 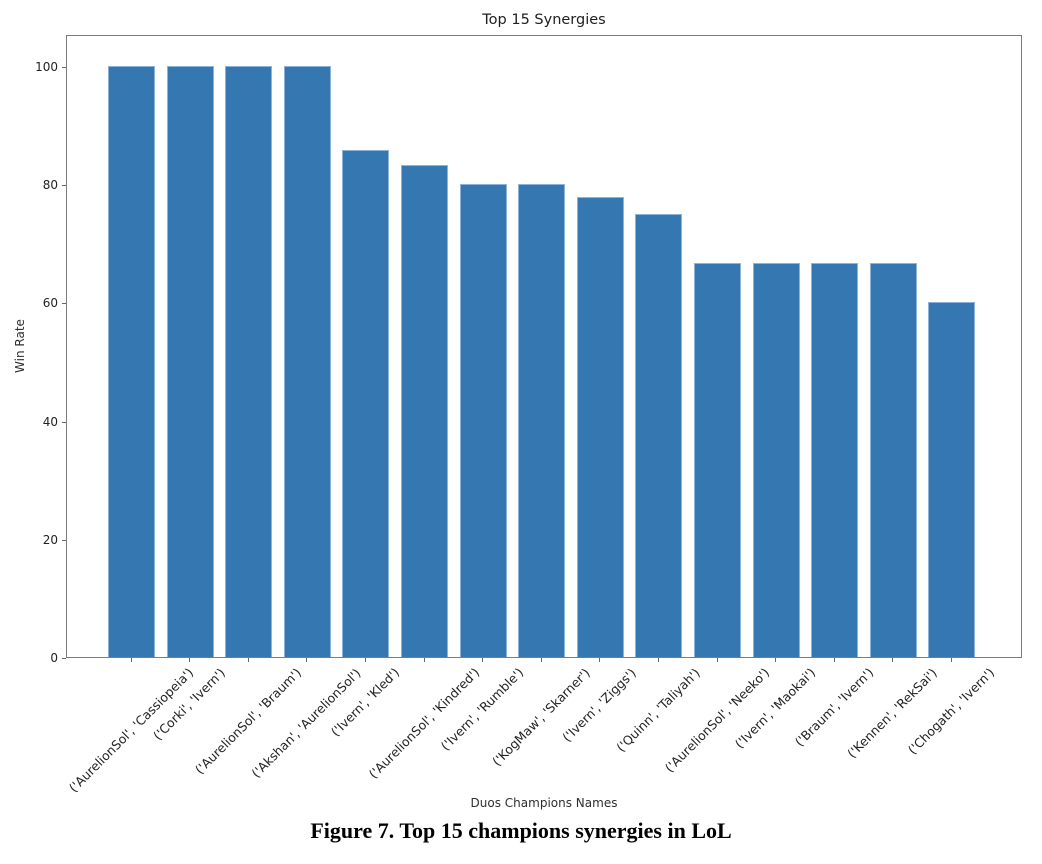 What do you see at coordinates (50, 303) in the screenshot?
I see `y-tick-label: 60` at bounding box center [50, 303].